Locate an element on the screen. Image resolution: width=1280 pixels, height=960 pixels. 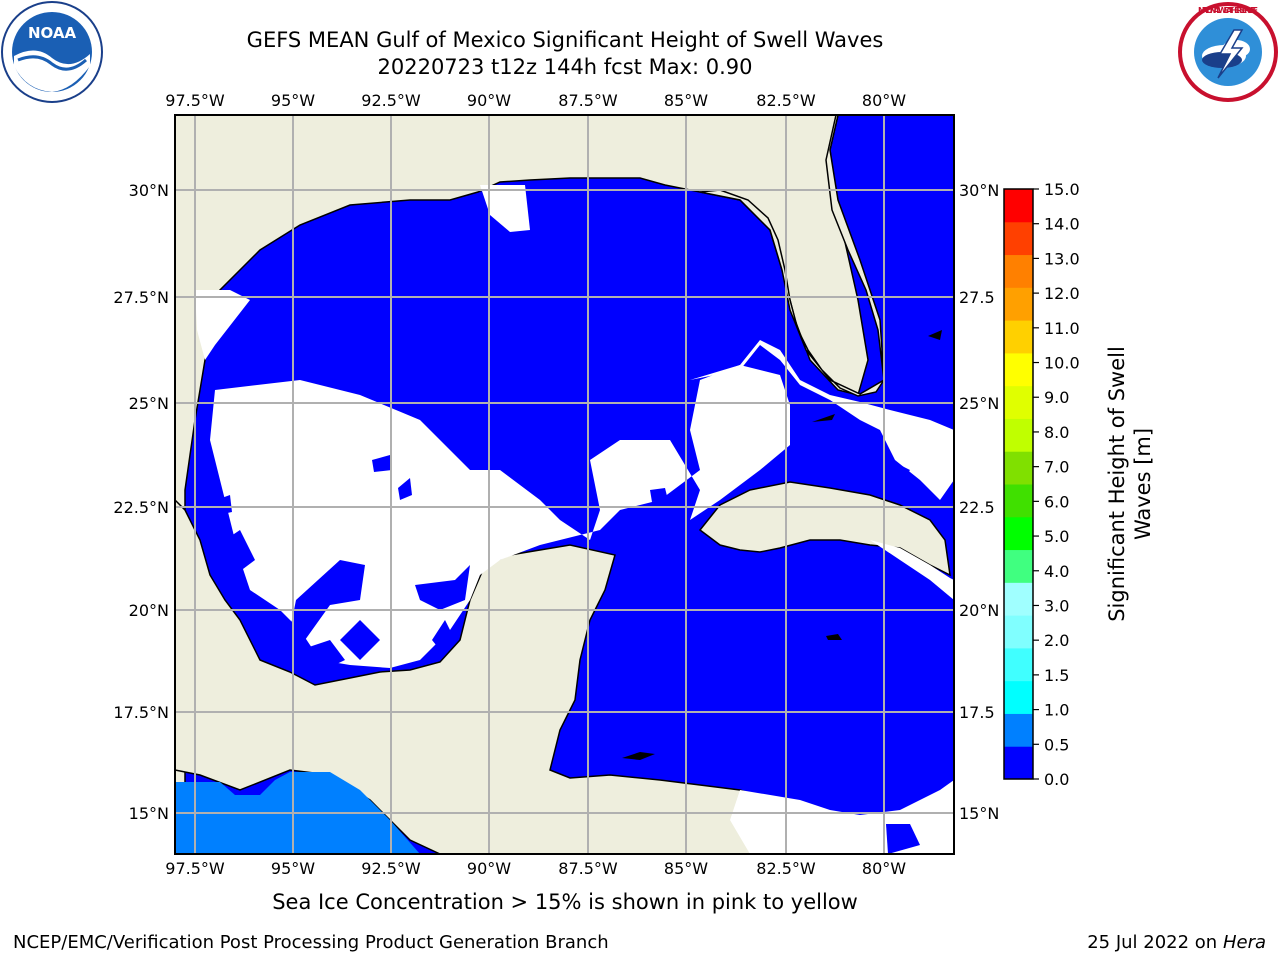
colorbar-tick-label: 12.0 is located at coordinates (1062, 293).